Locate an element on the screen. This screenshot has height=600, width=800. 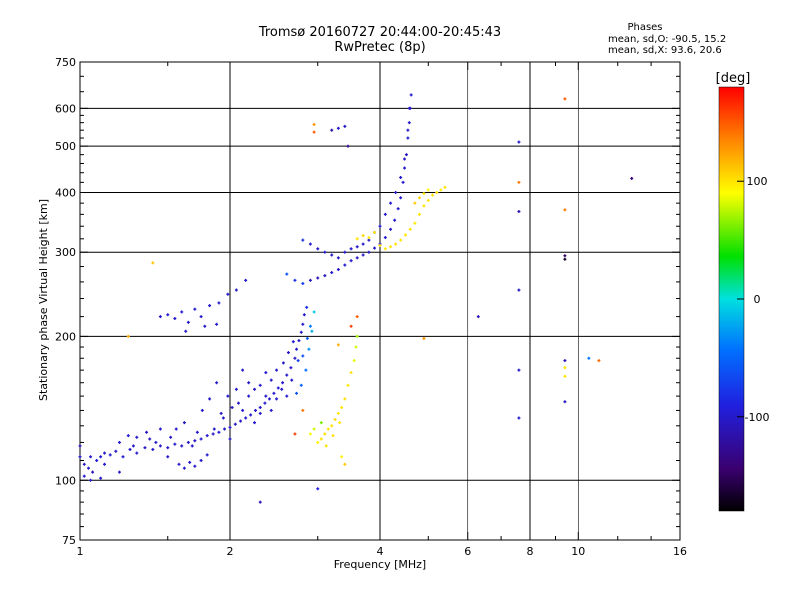
colorbar-ticks: 100 0 -100 is located at coordinates (753, 299).